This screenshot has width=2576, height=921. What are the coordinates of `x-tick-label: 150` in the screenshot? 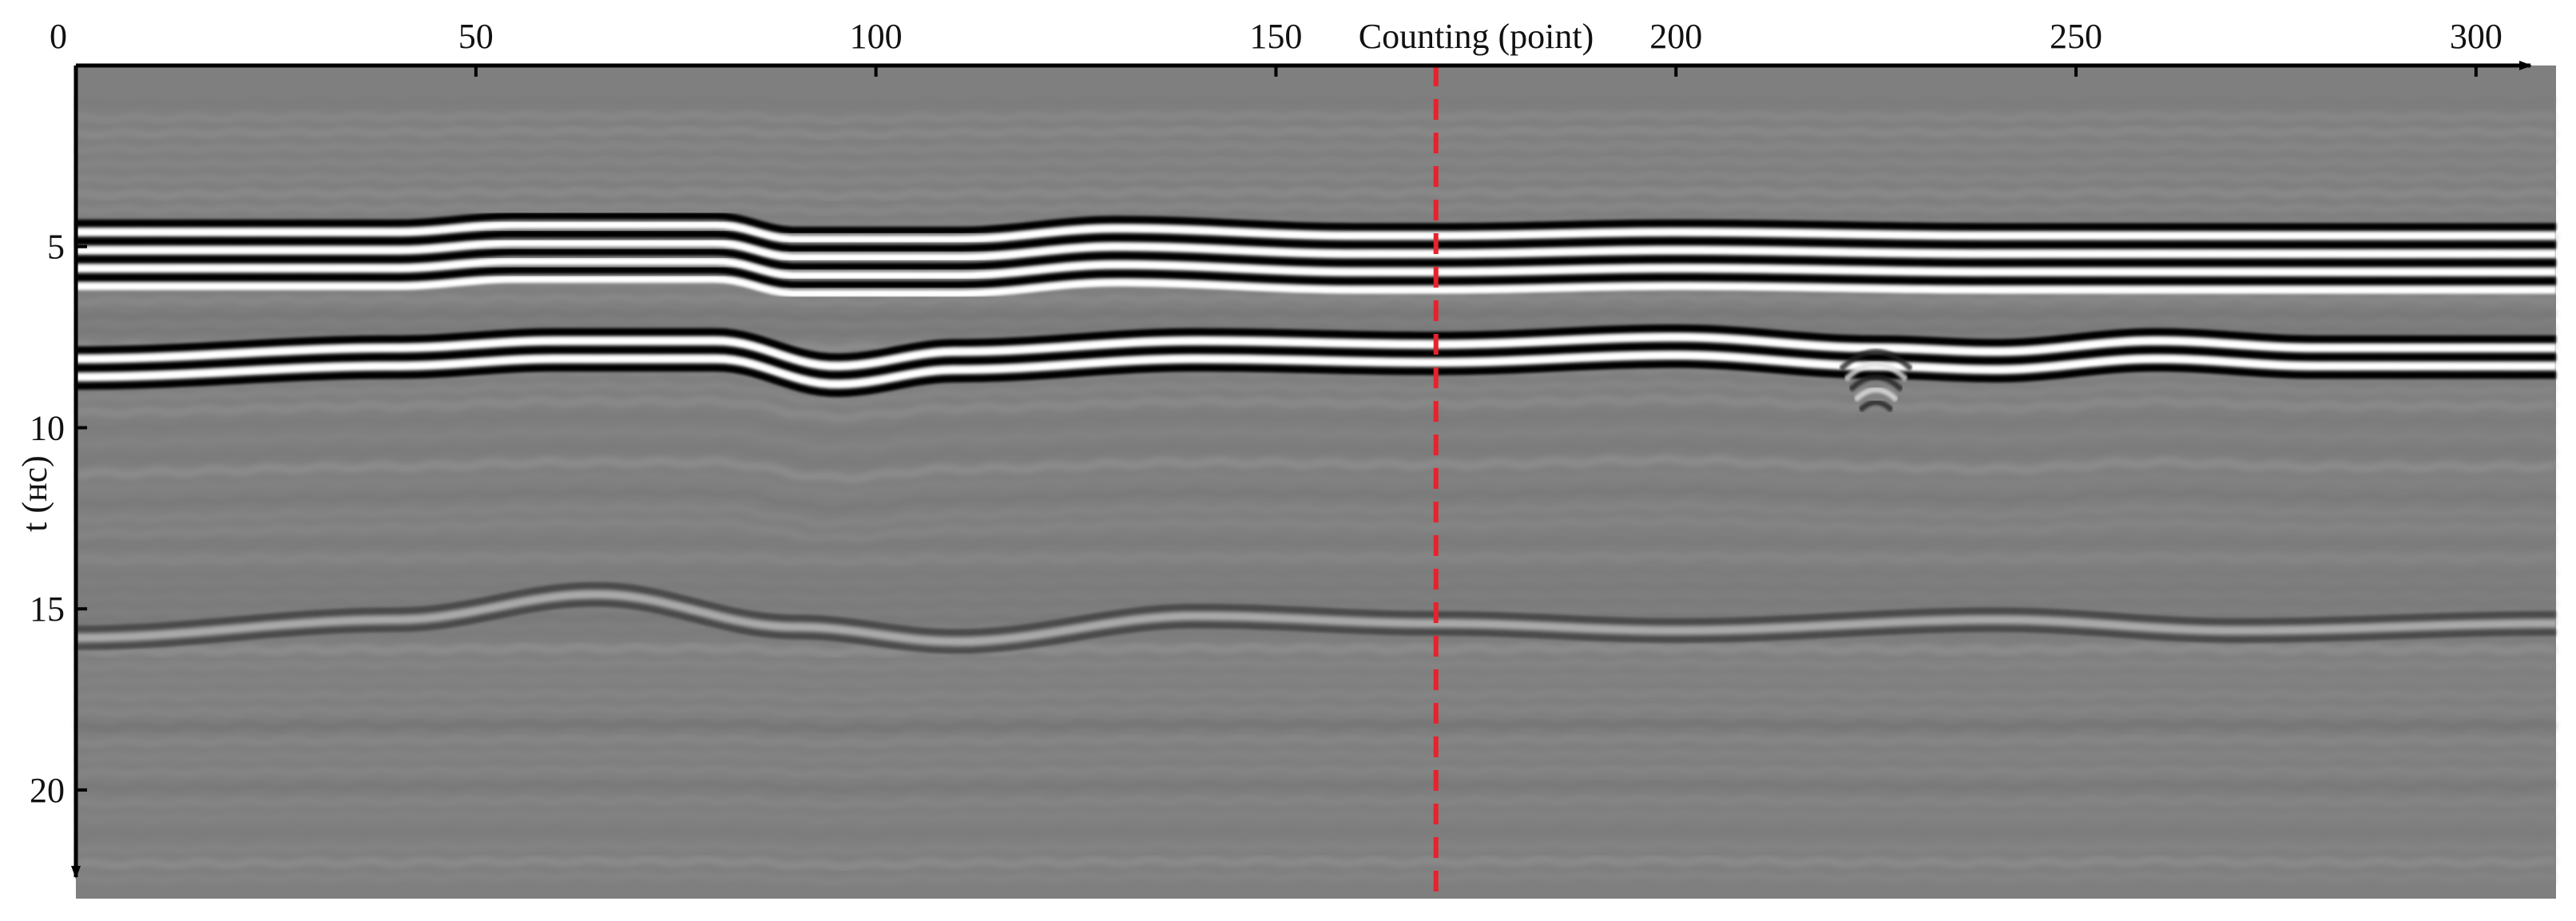 It's located at (1275, 36).